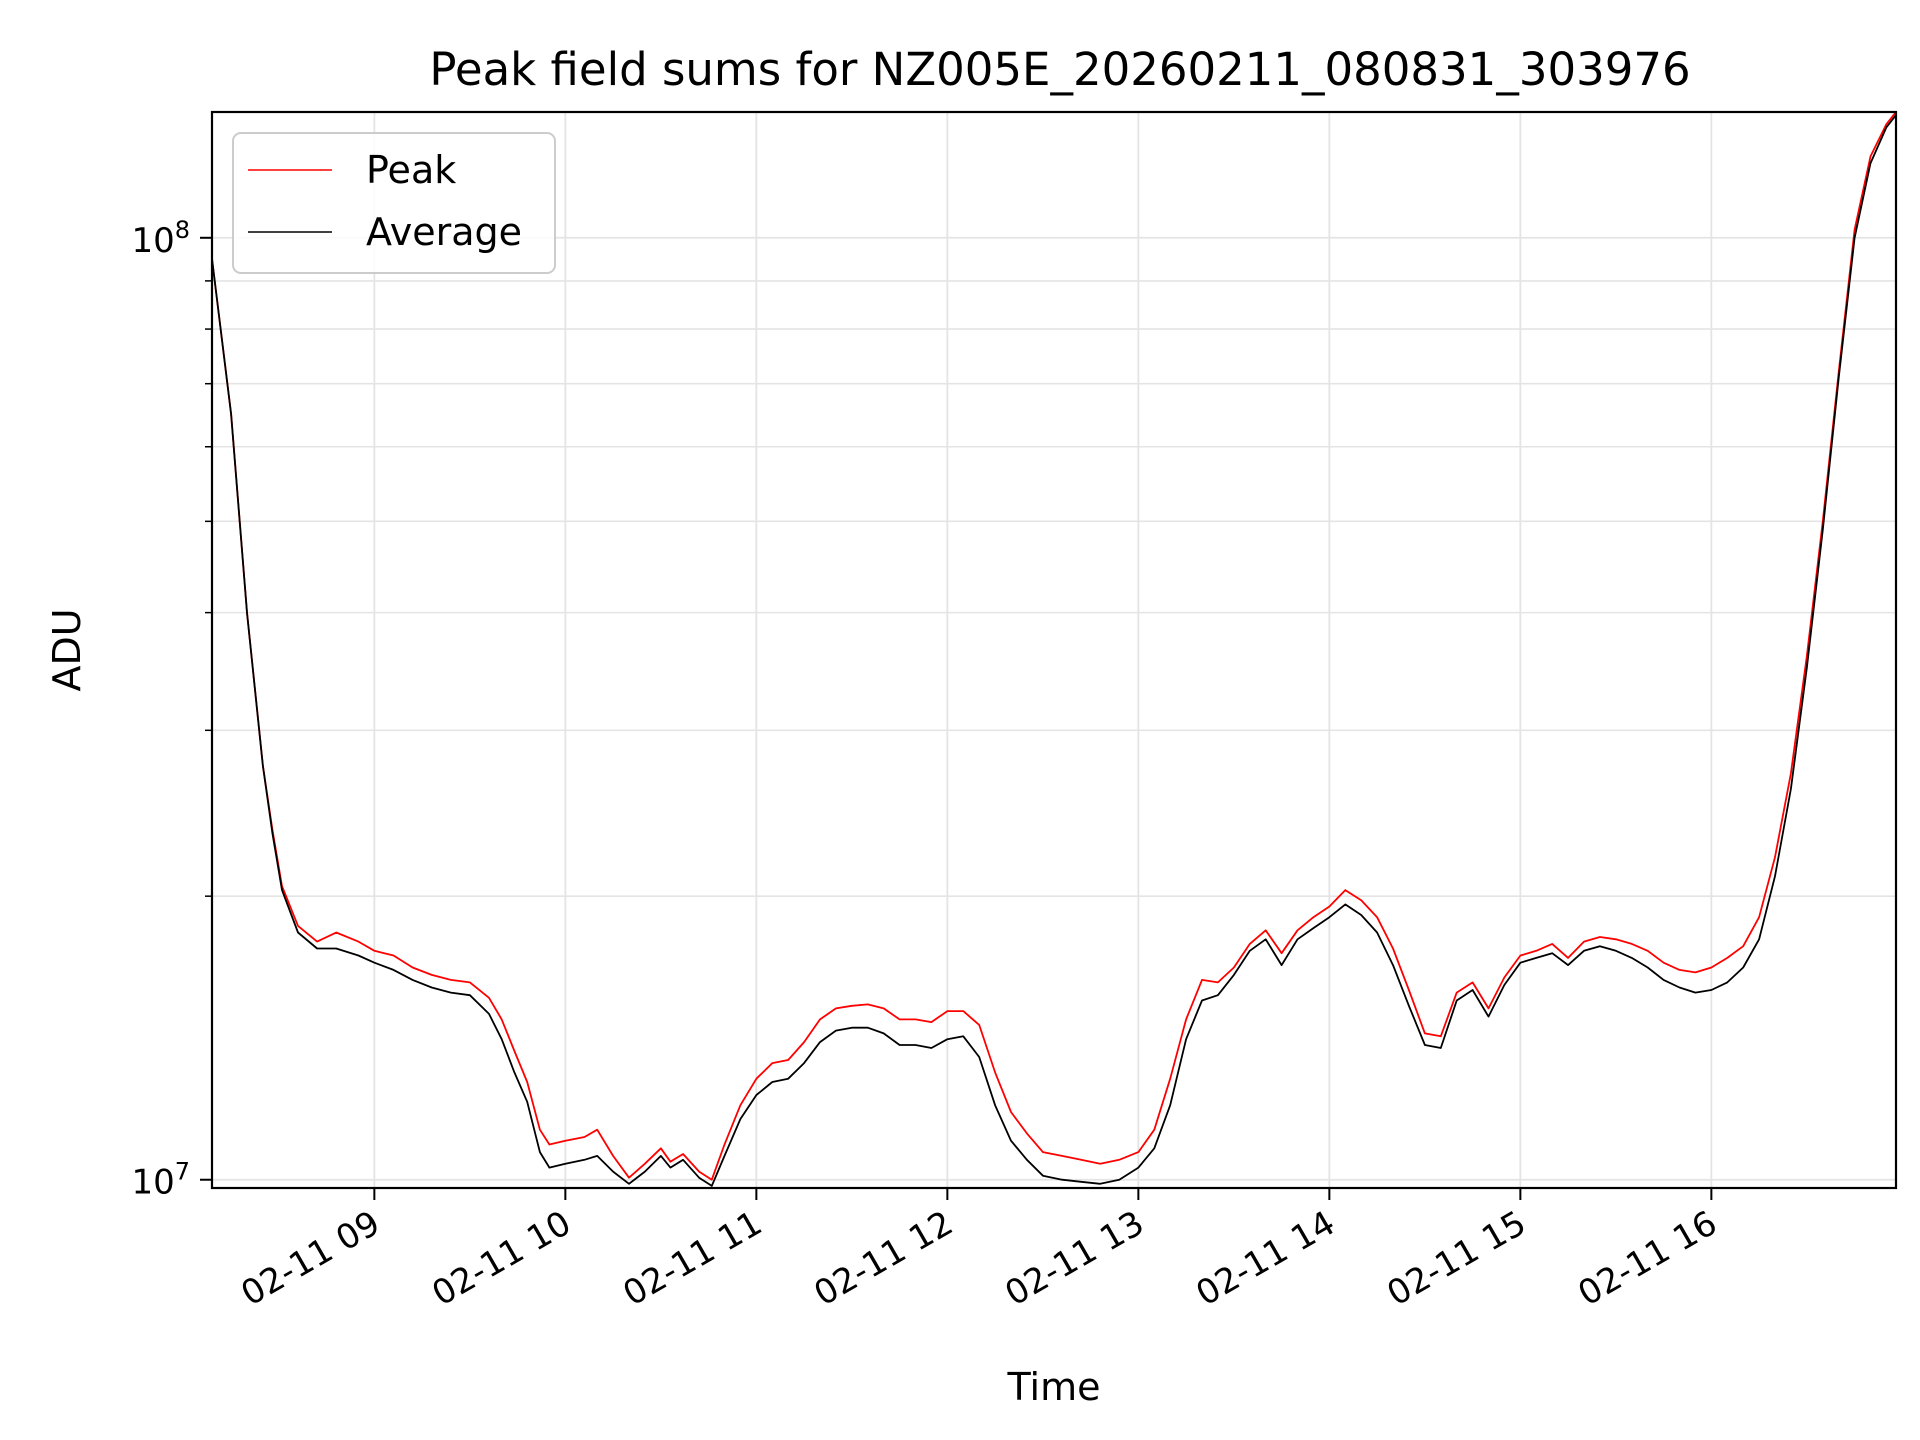 The width and height of the screenshot is (1920, 1440). Describe the element at coordinates (411, 170) in the screenshot. I see `legend-peak-label: Peak` at that location.